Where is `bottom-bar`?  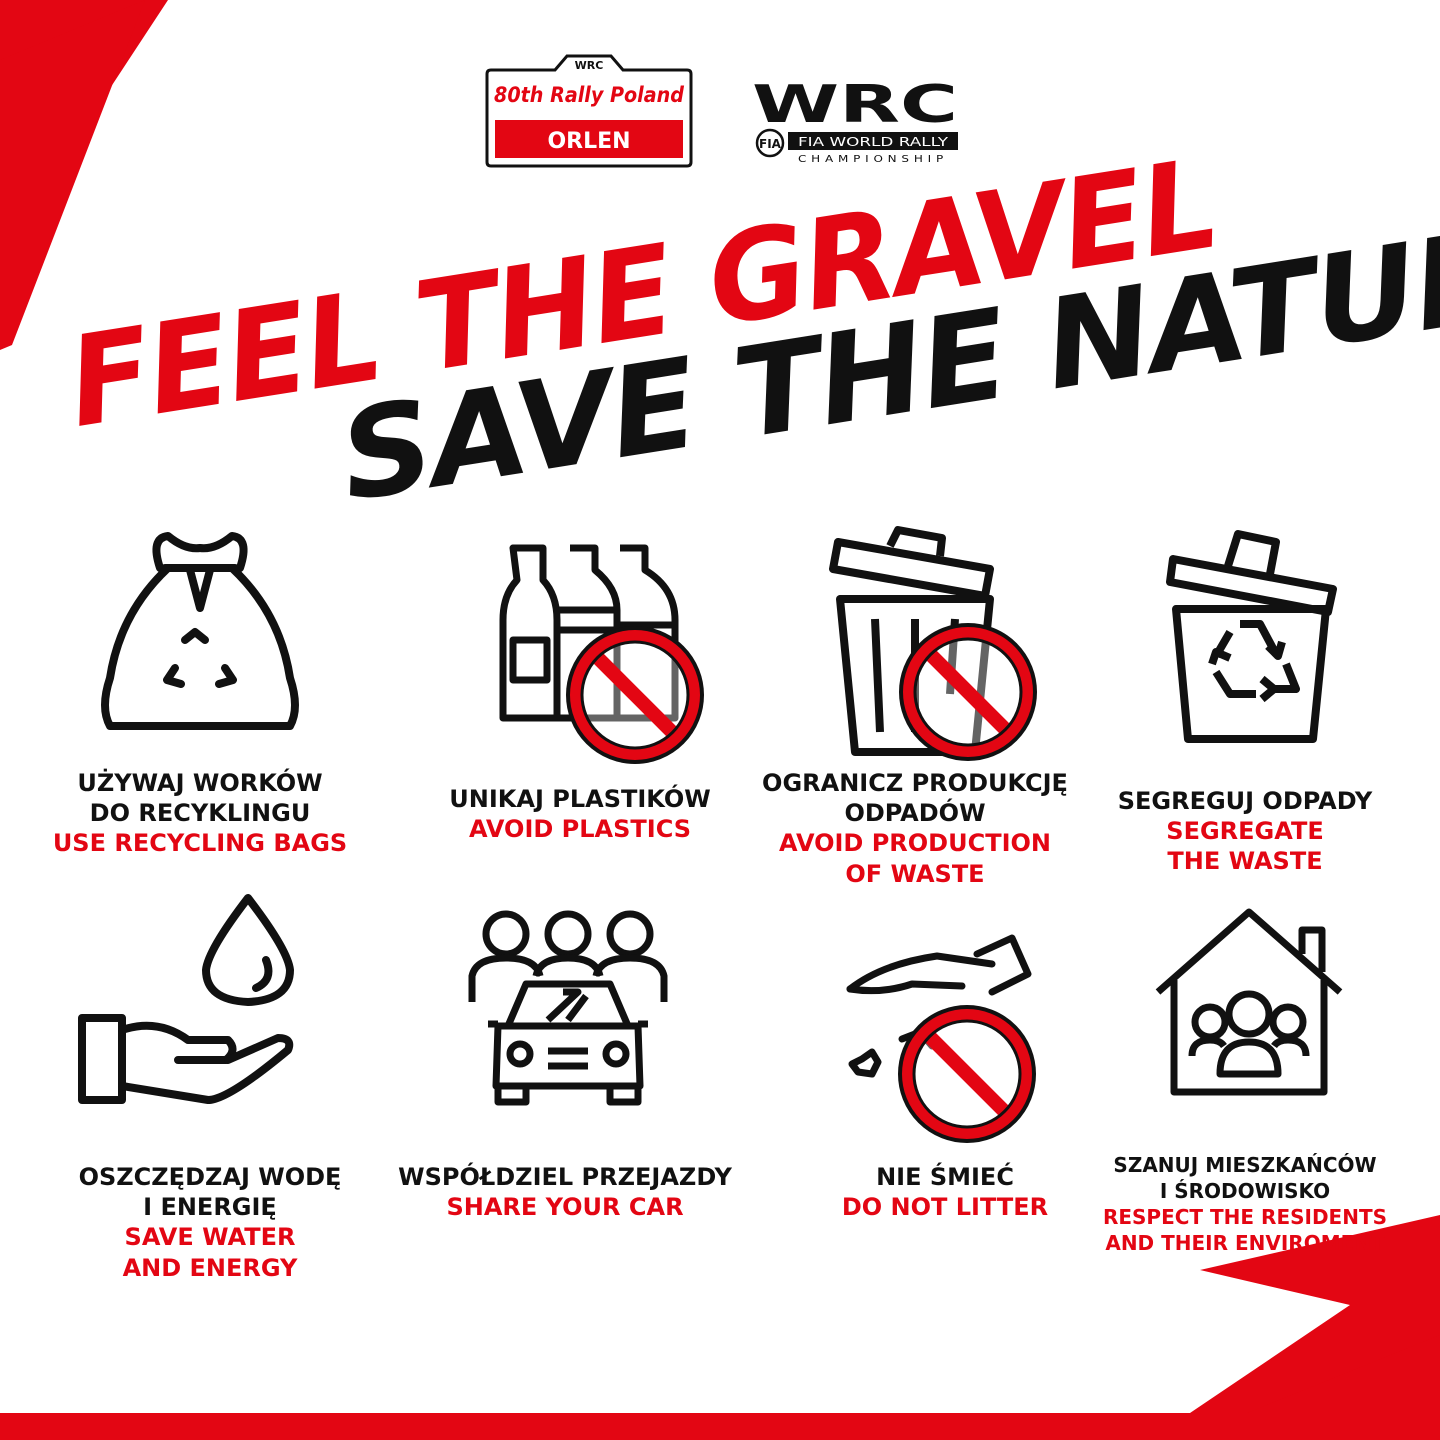
bottom-bar is located at coordinates (720, 1426).